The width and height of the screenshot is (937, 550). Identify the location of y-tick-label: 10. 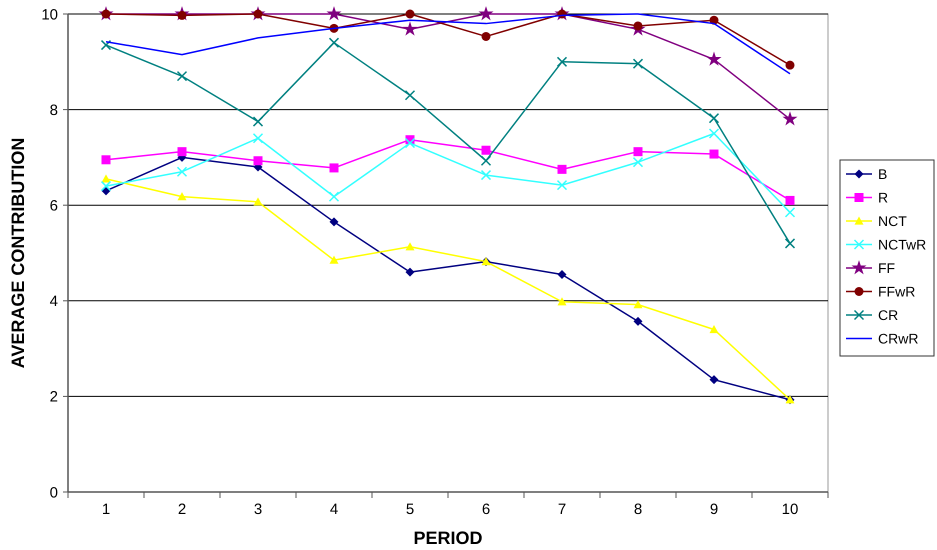
(49, 15).